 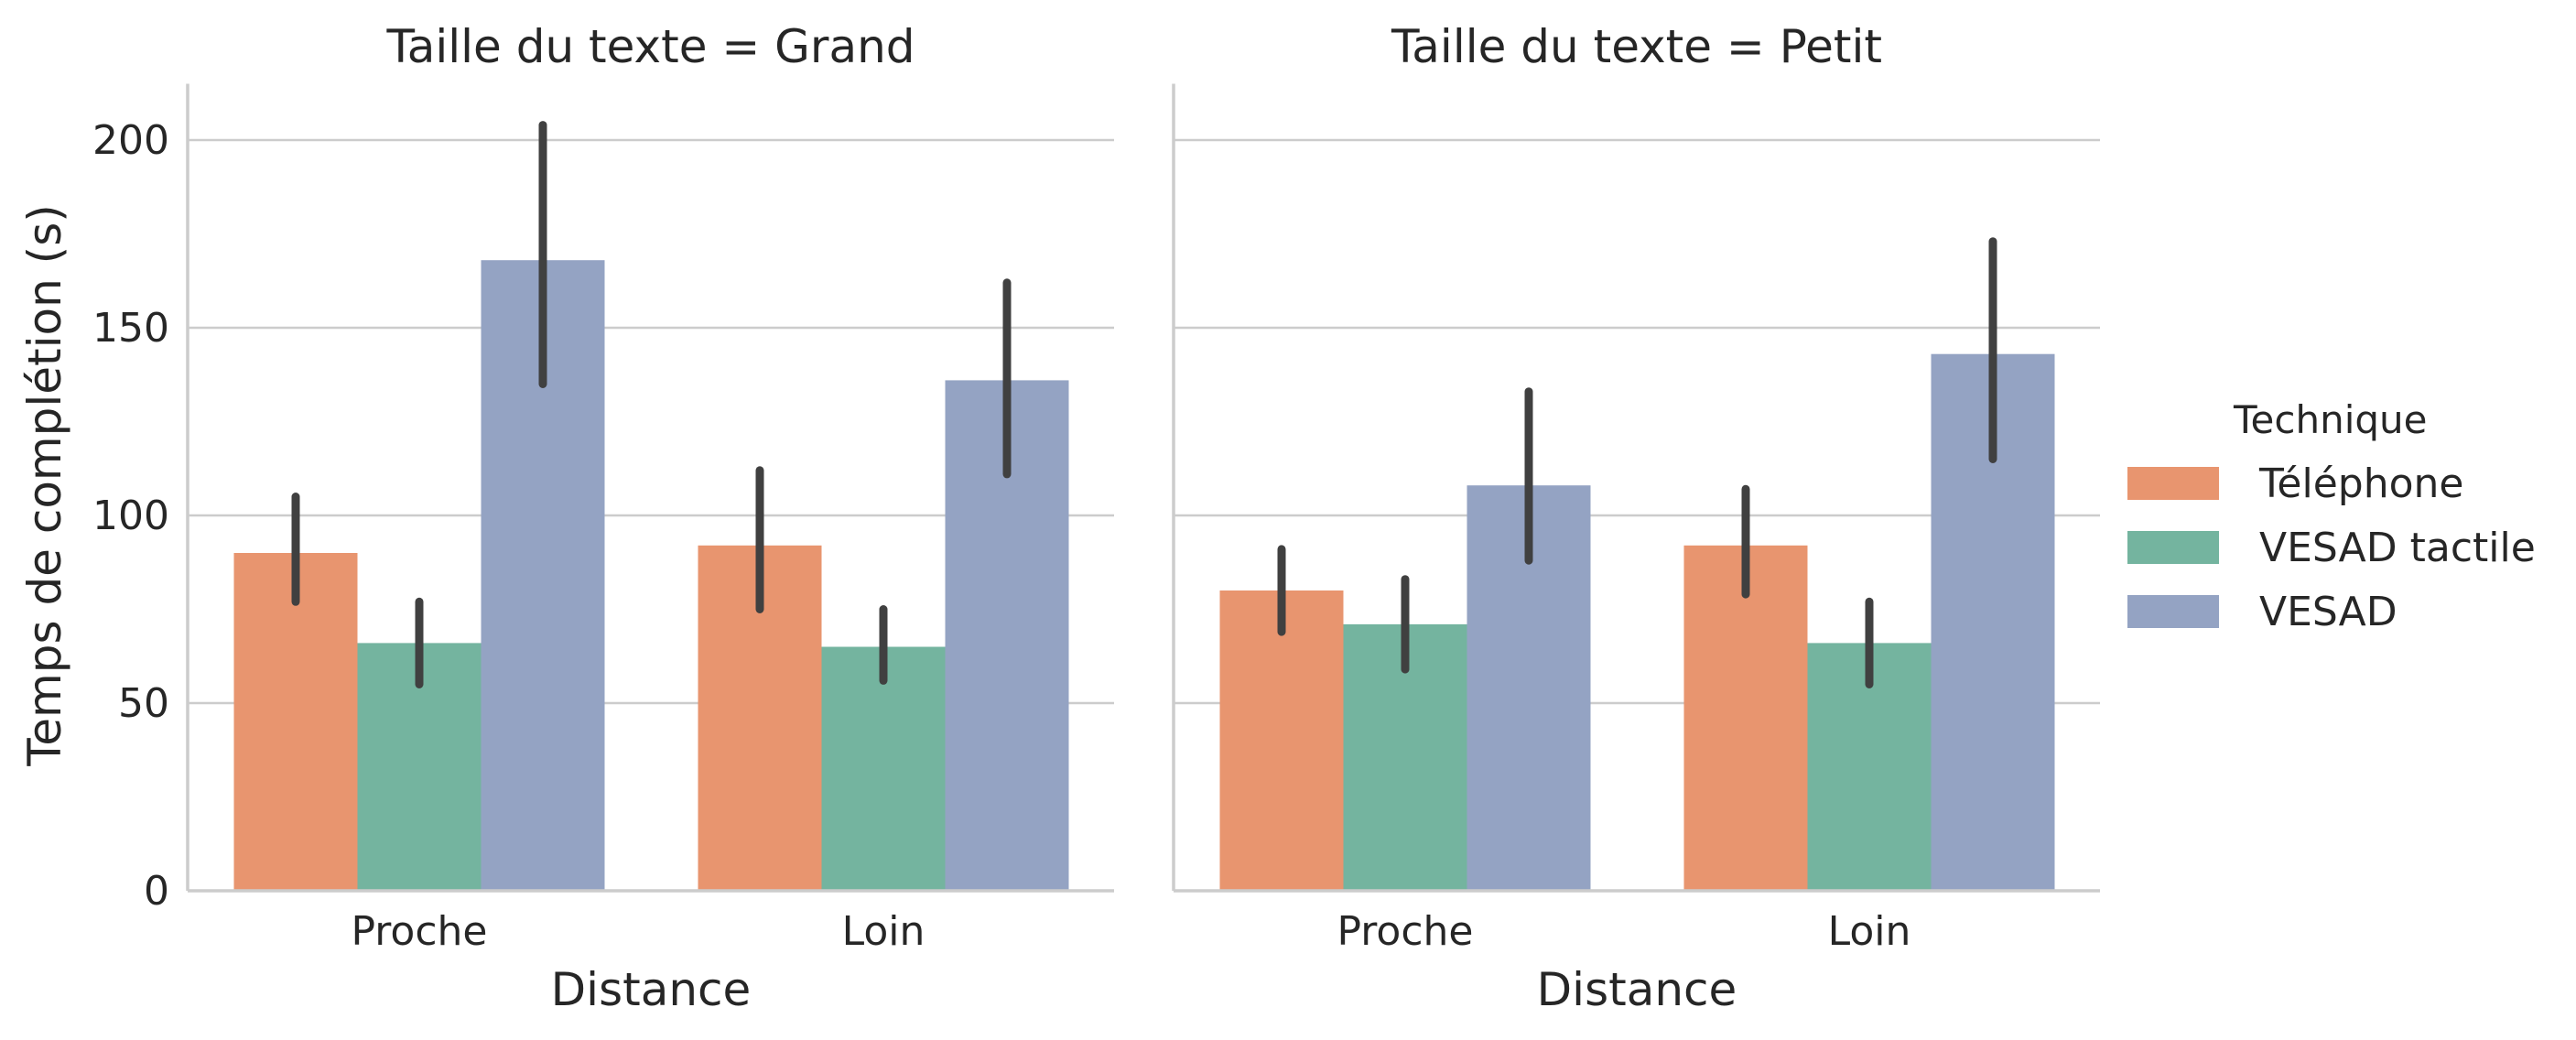 I want to click on y-tick-label: 150, so click(x=130, y=328).